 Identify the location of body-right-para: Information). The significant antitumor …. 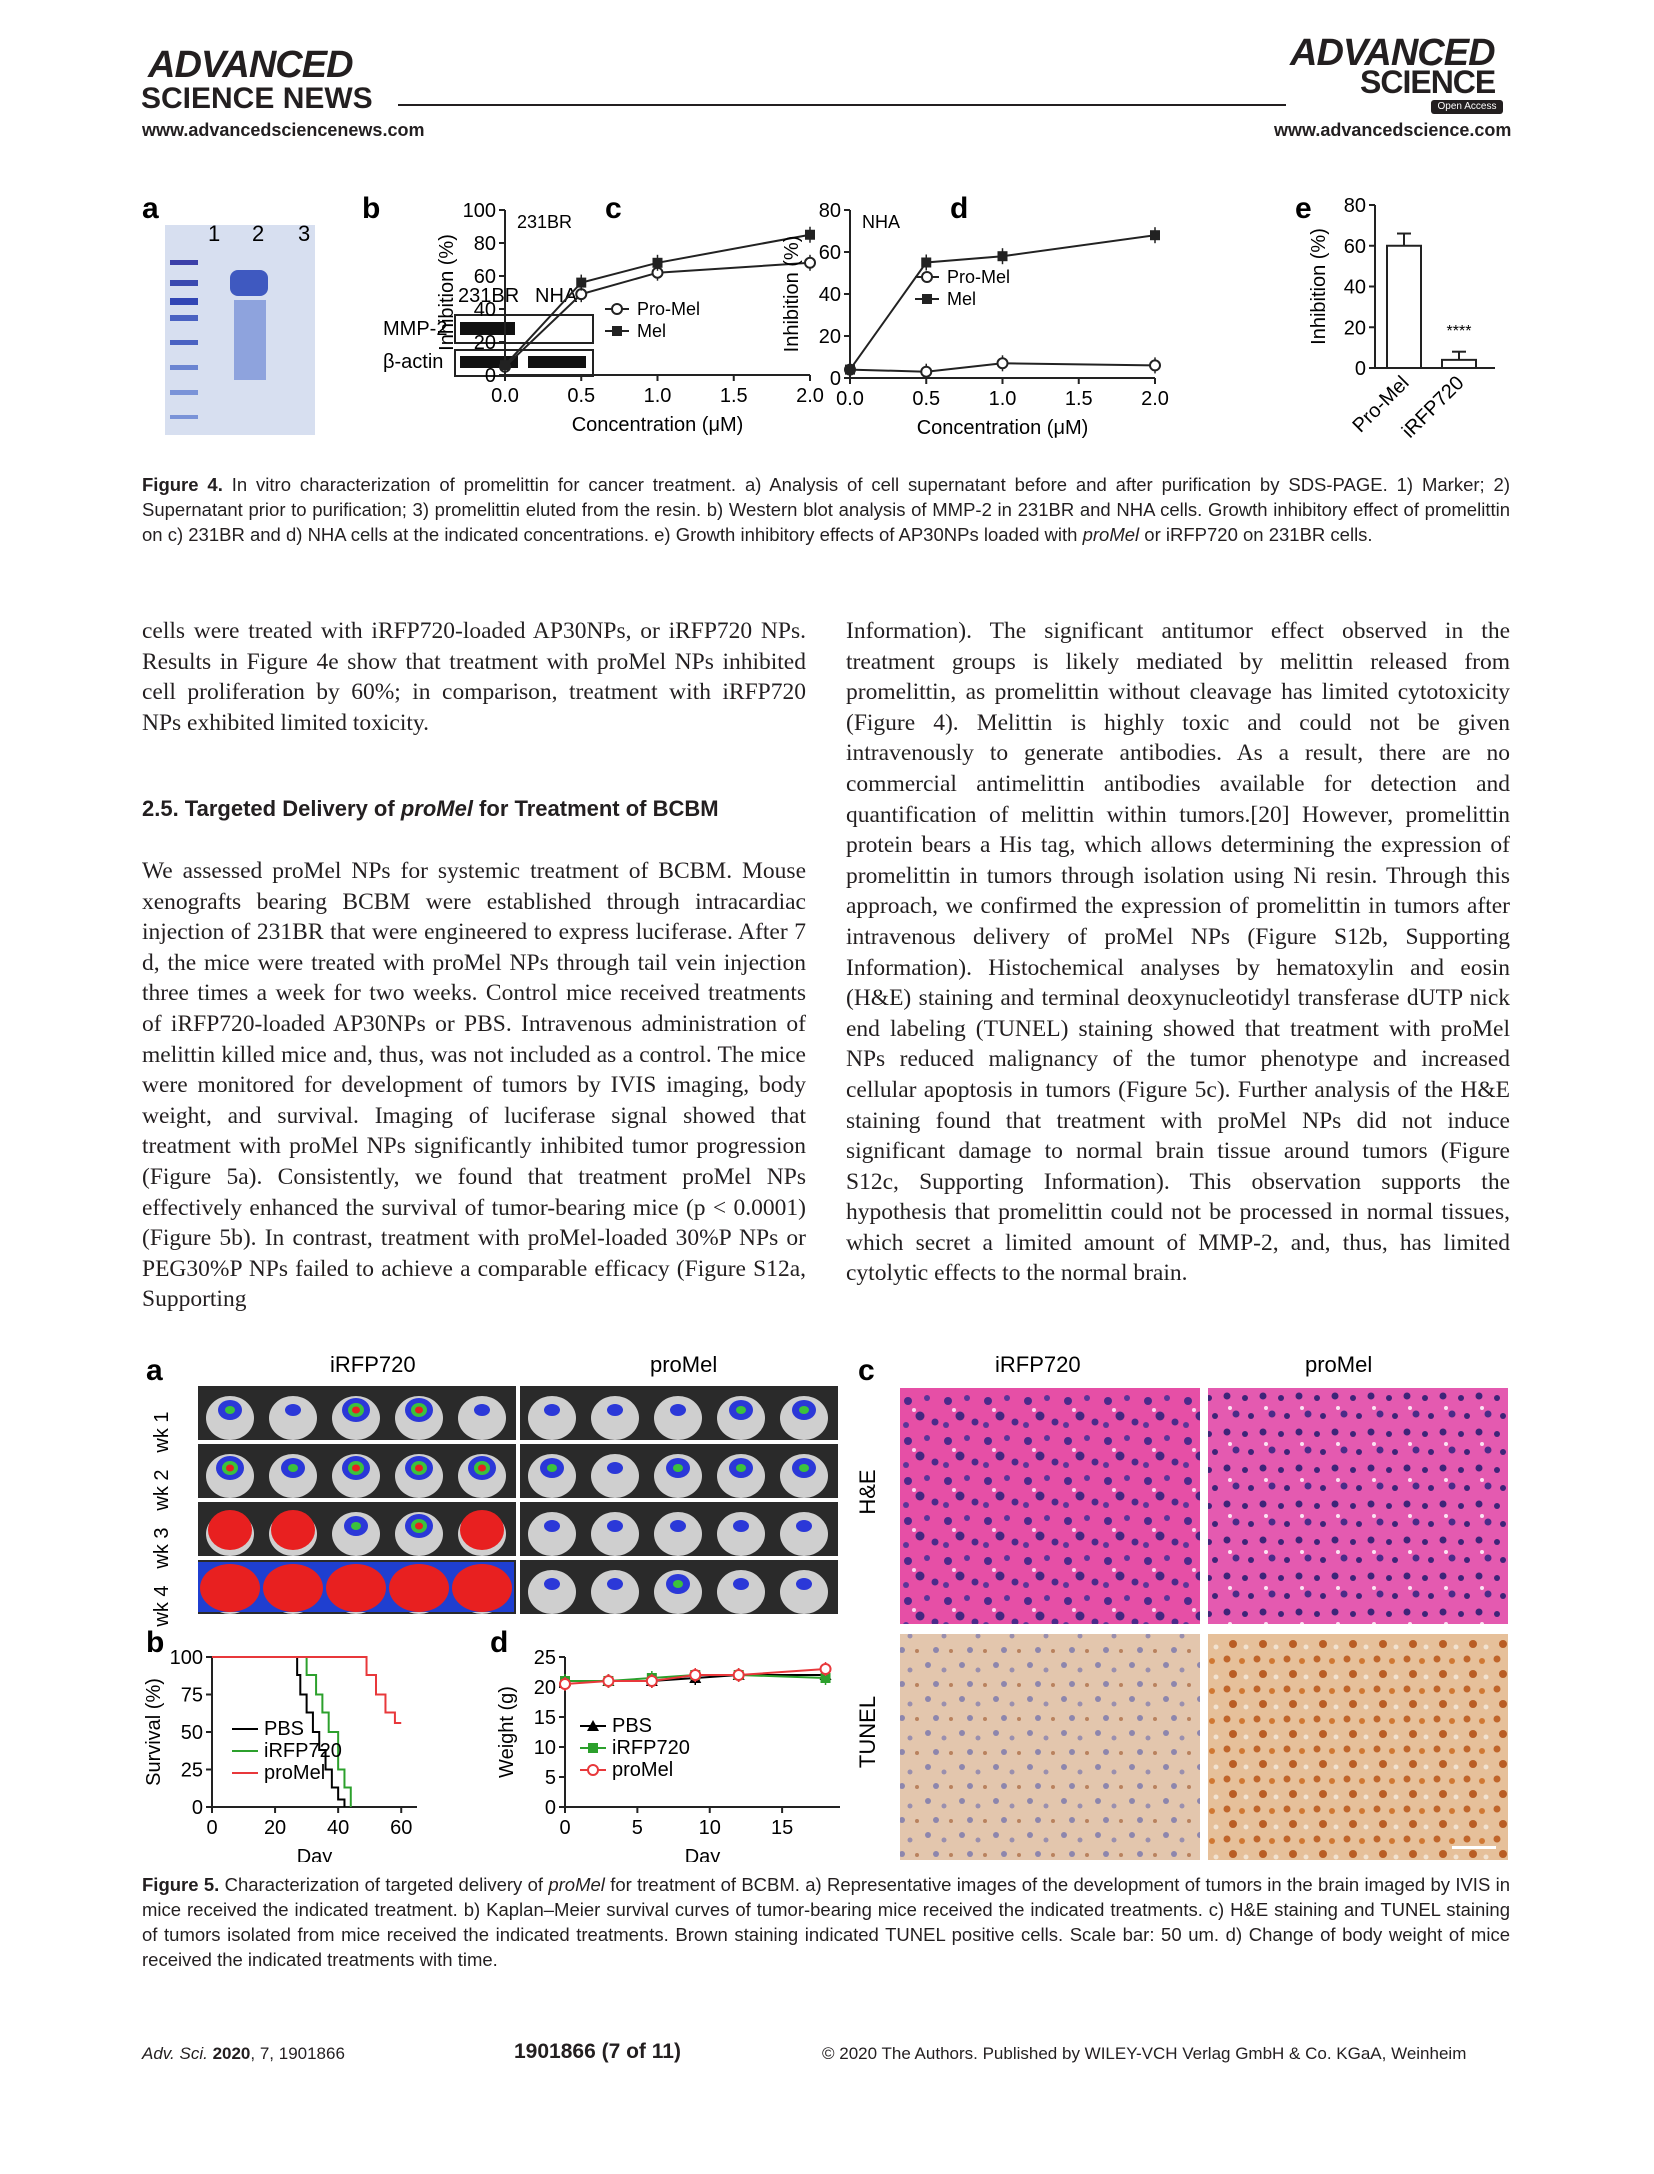
(1178, 952).